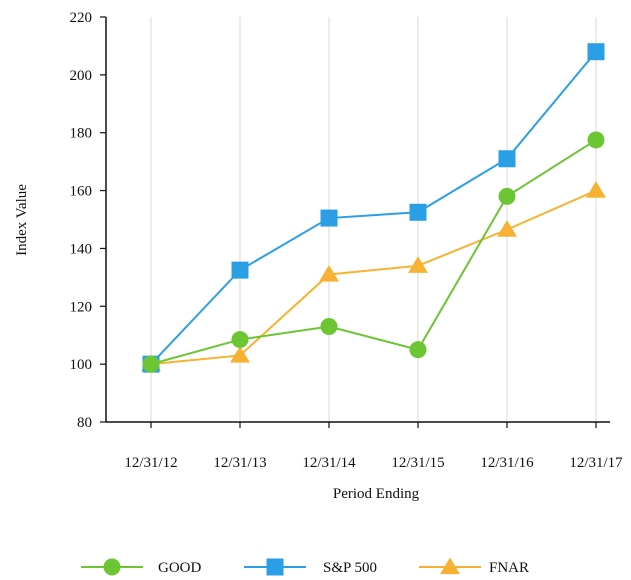  I want to click on legend-item-good: GOOD, so click(141, 567).